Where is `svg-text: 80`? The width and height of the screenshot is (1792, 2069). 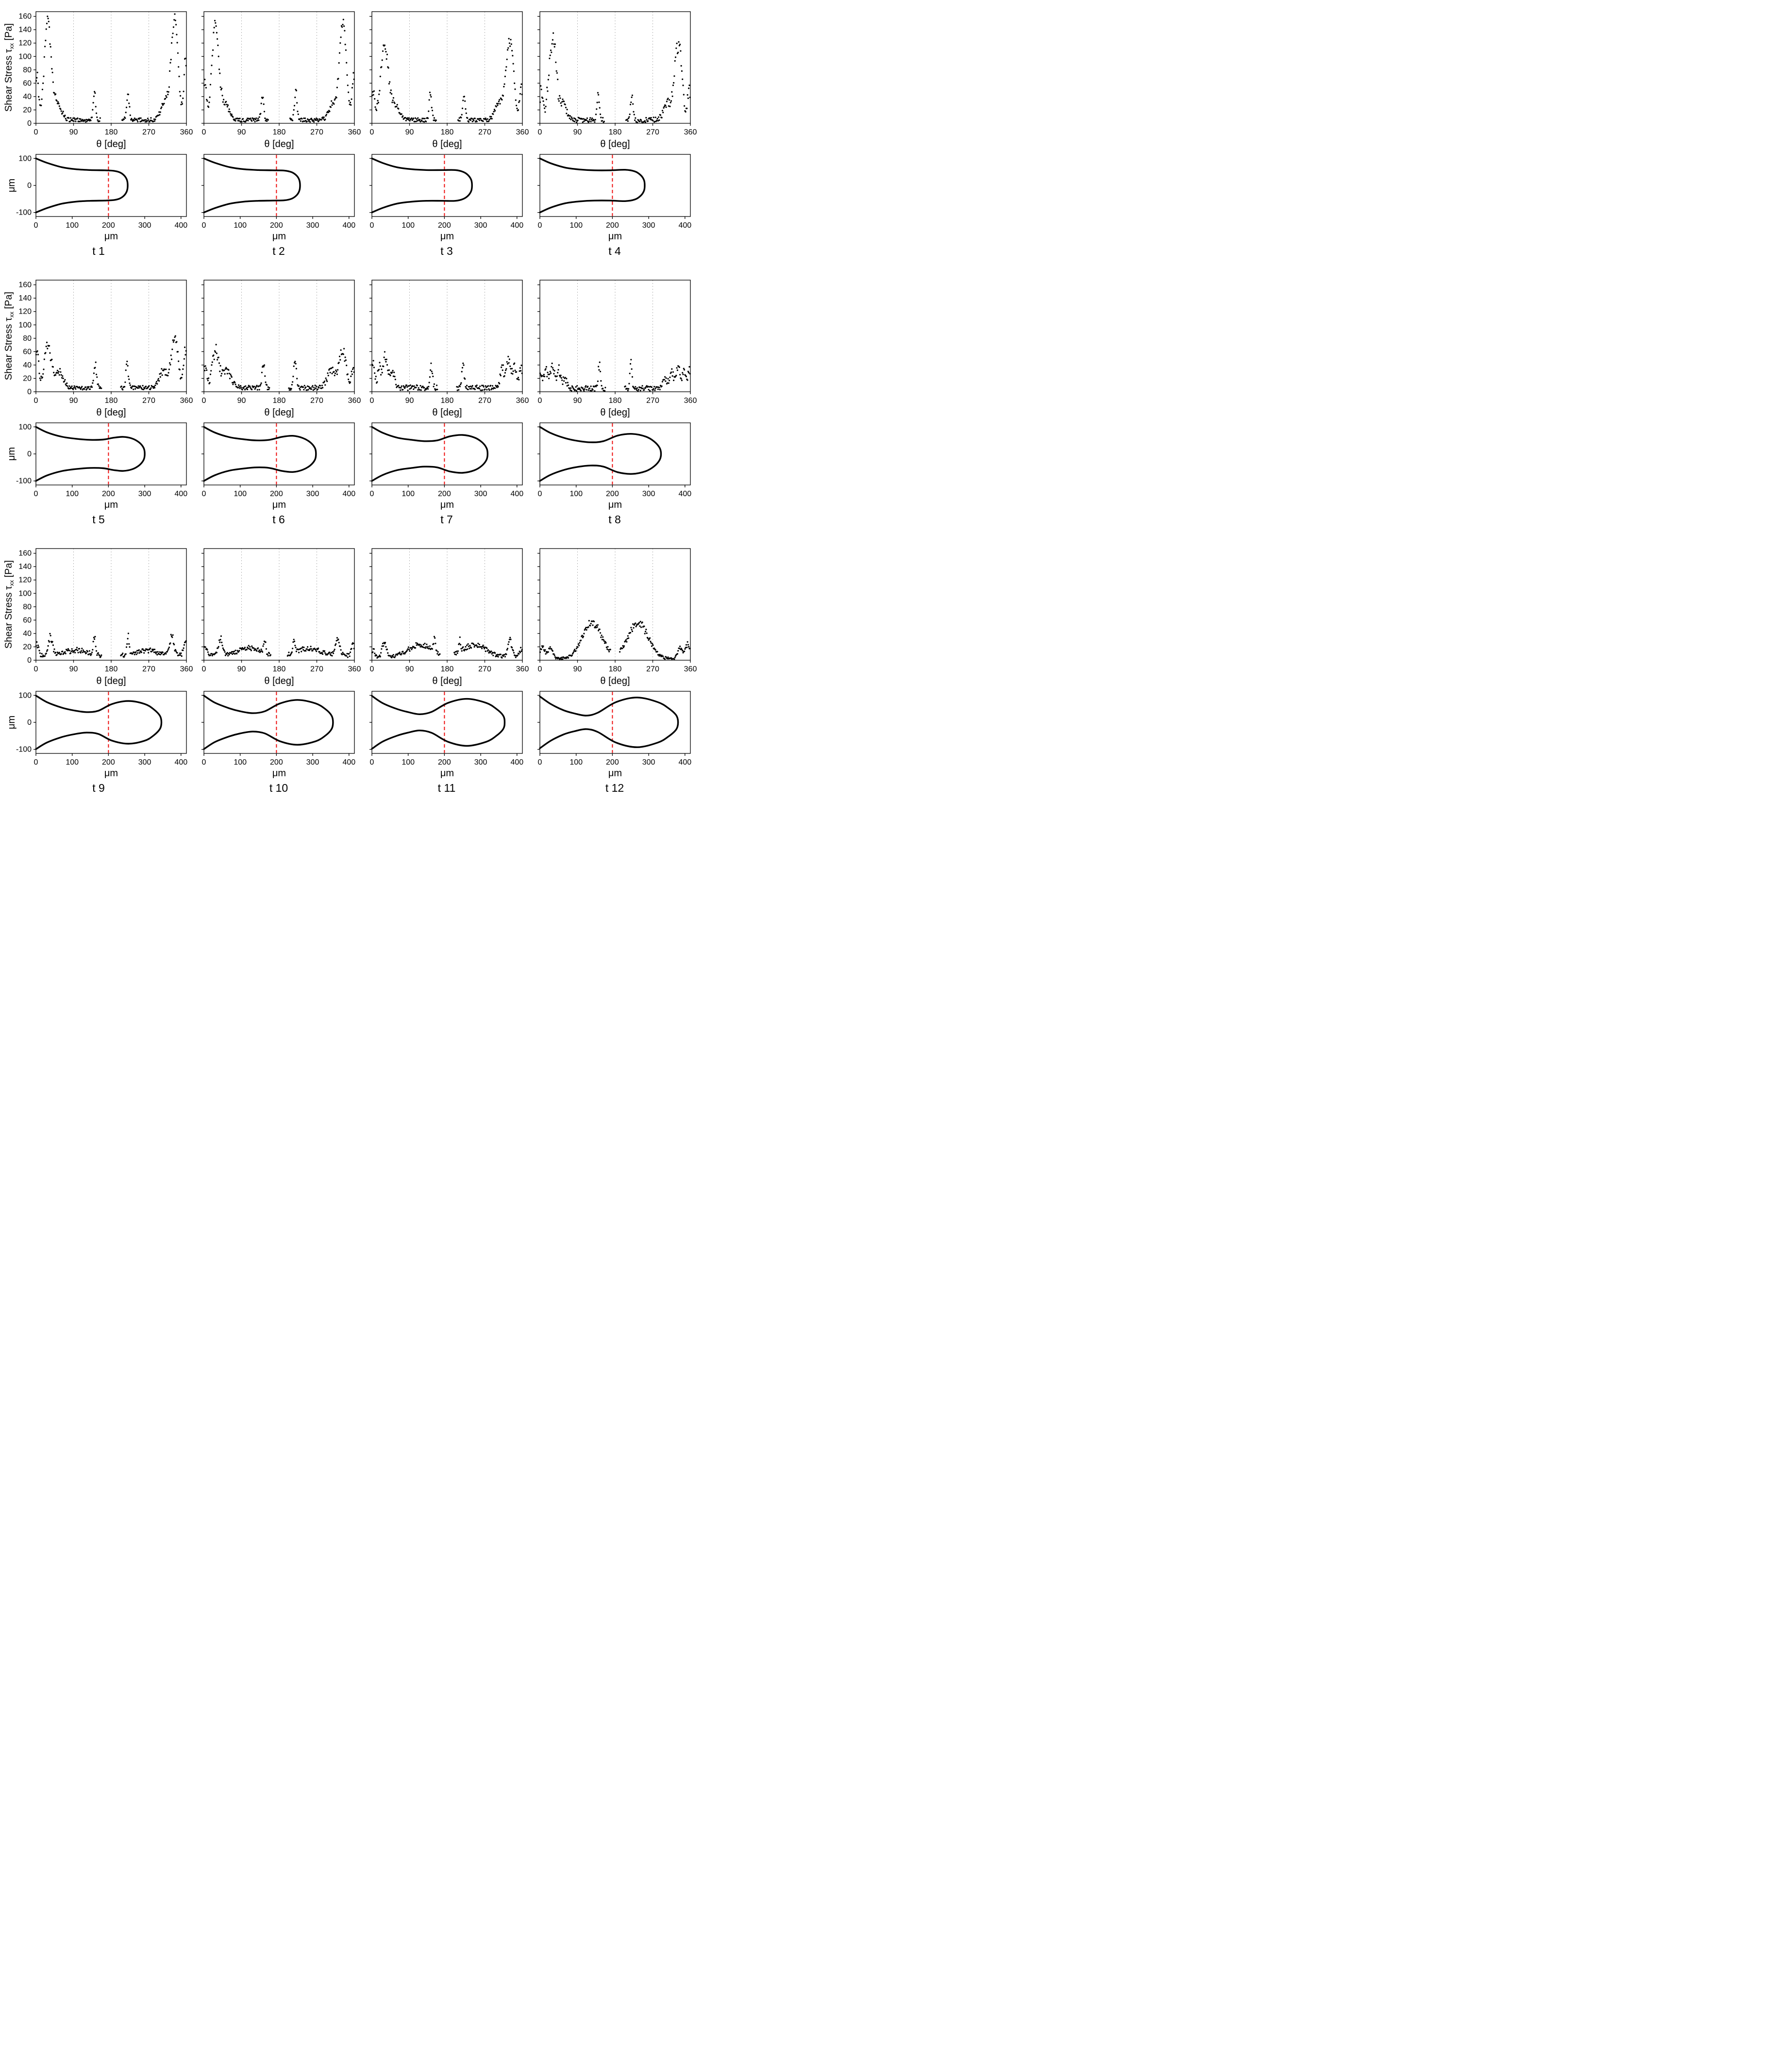
svg-text: 80 is located at coordinates (28, 70).